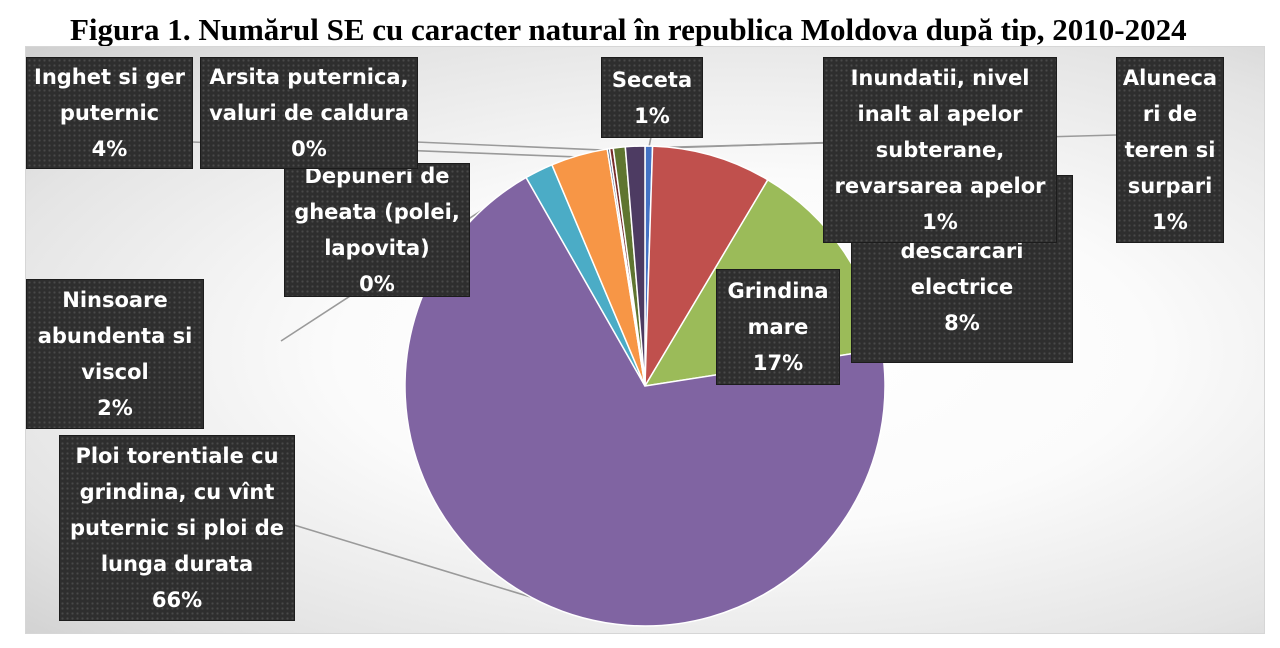  What do you see at coordinates (177, 600) in the screenshot?
I see `data-label-value: 66%` at bounding box center [177, 600].